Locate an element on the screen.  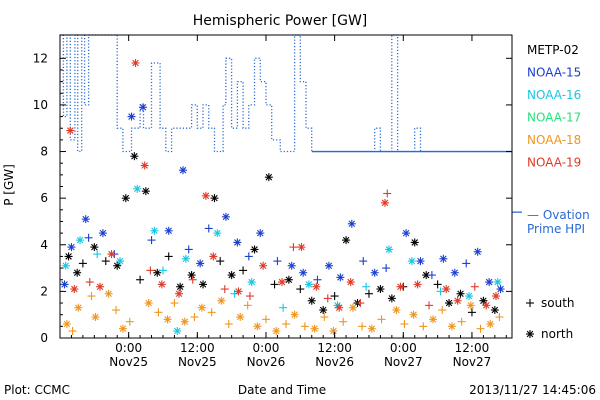
legend-item-noaa-16: NOAA-16 is located at coordinates (554, 95).